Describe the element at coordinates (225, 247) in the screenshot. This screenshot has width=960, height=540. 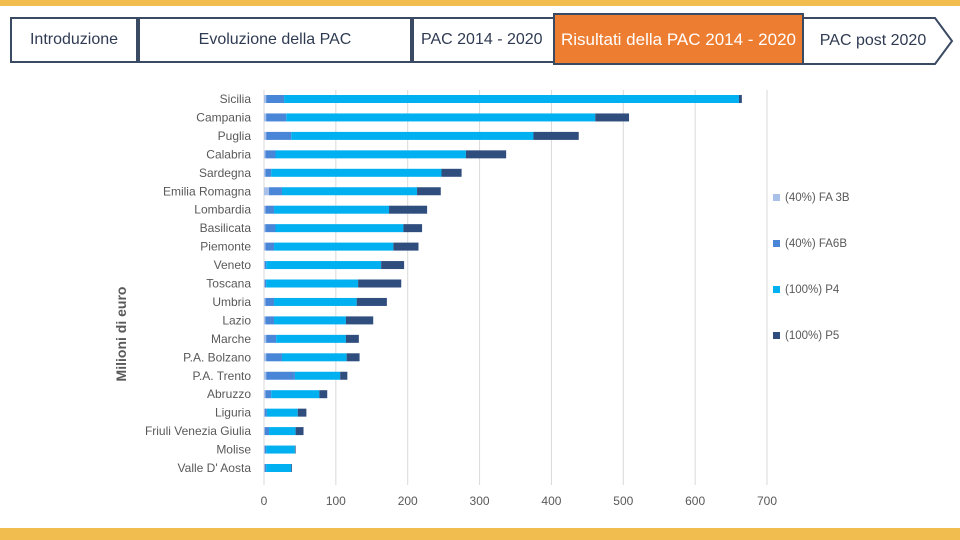
I see `category-label: Piemonte` at that location.